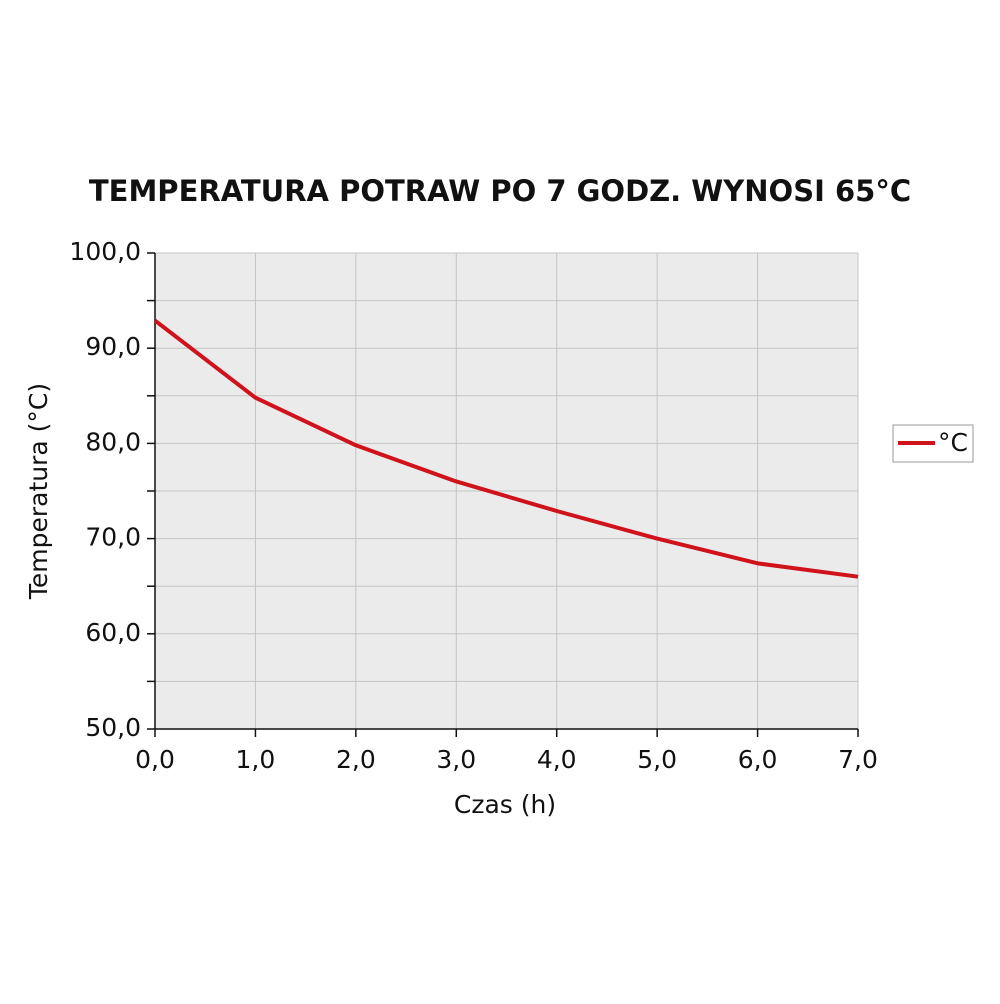 Image resolution: width=1000 pixels, height=1004 pixels. I want to click on y-tick-label: 80,0, so click(113, 441).